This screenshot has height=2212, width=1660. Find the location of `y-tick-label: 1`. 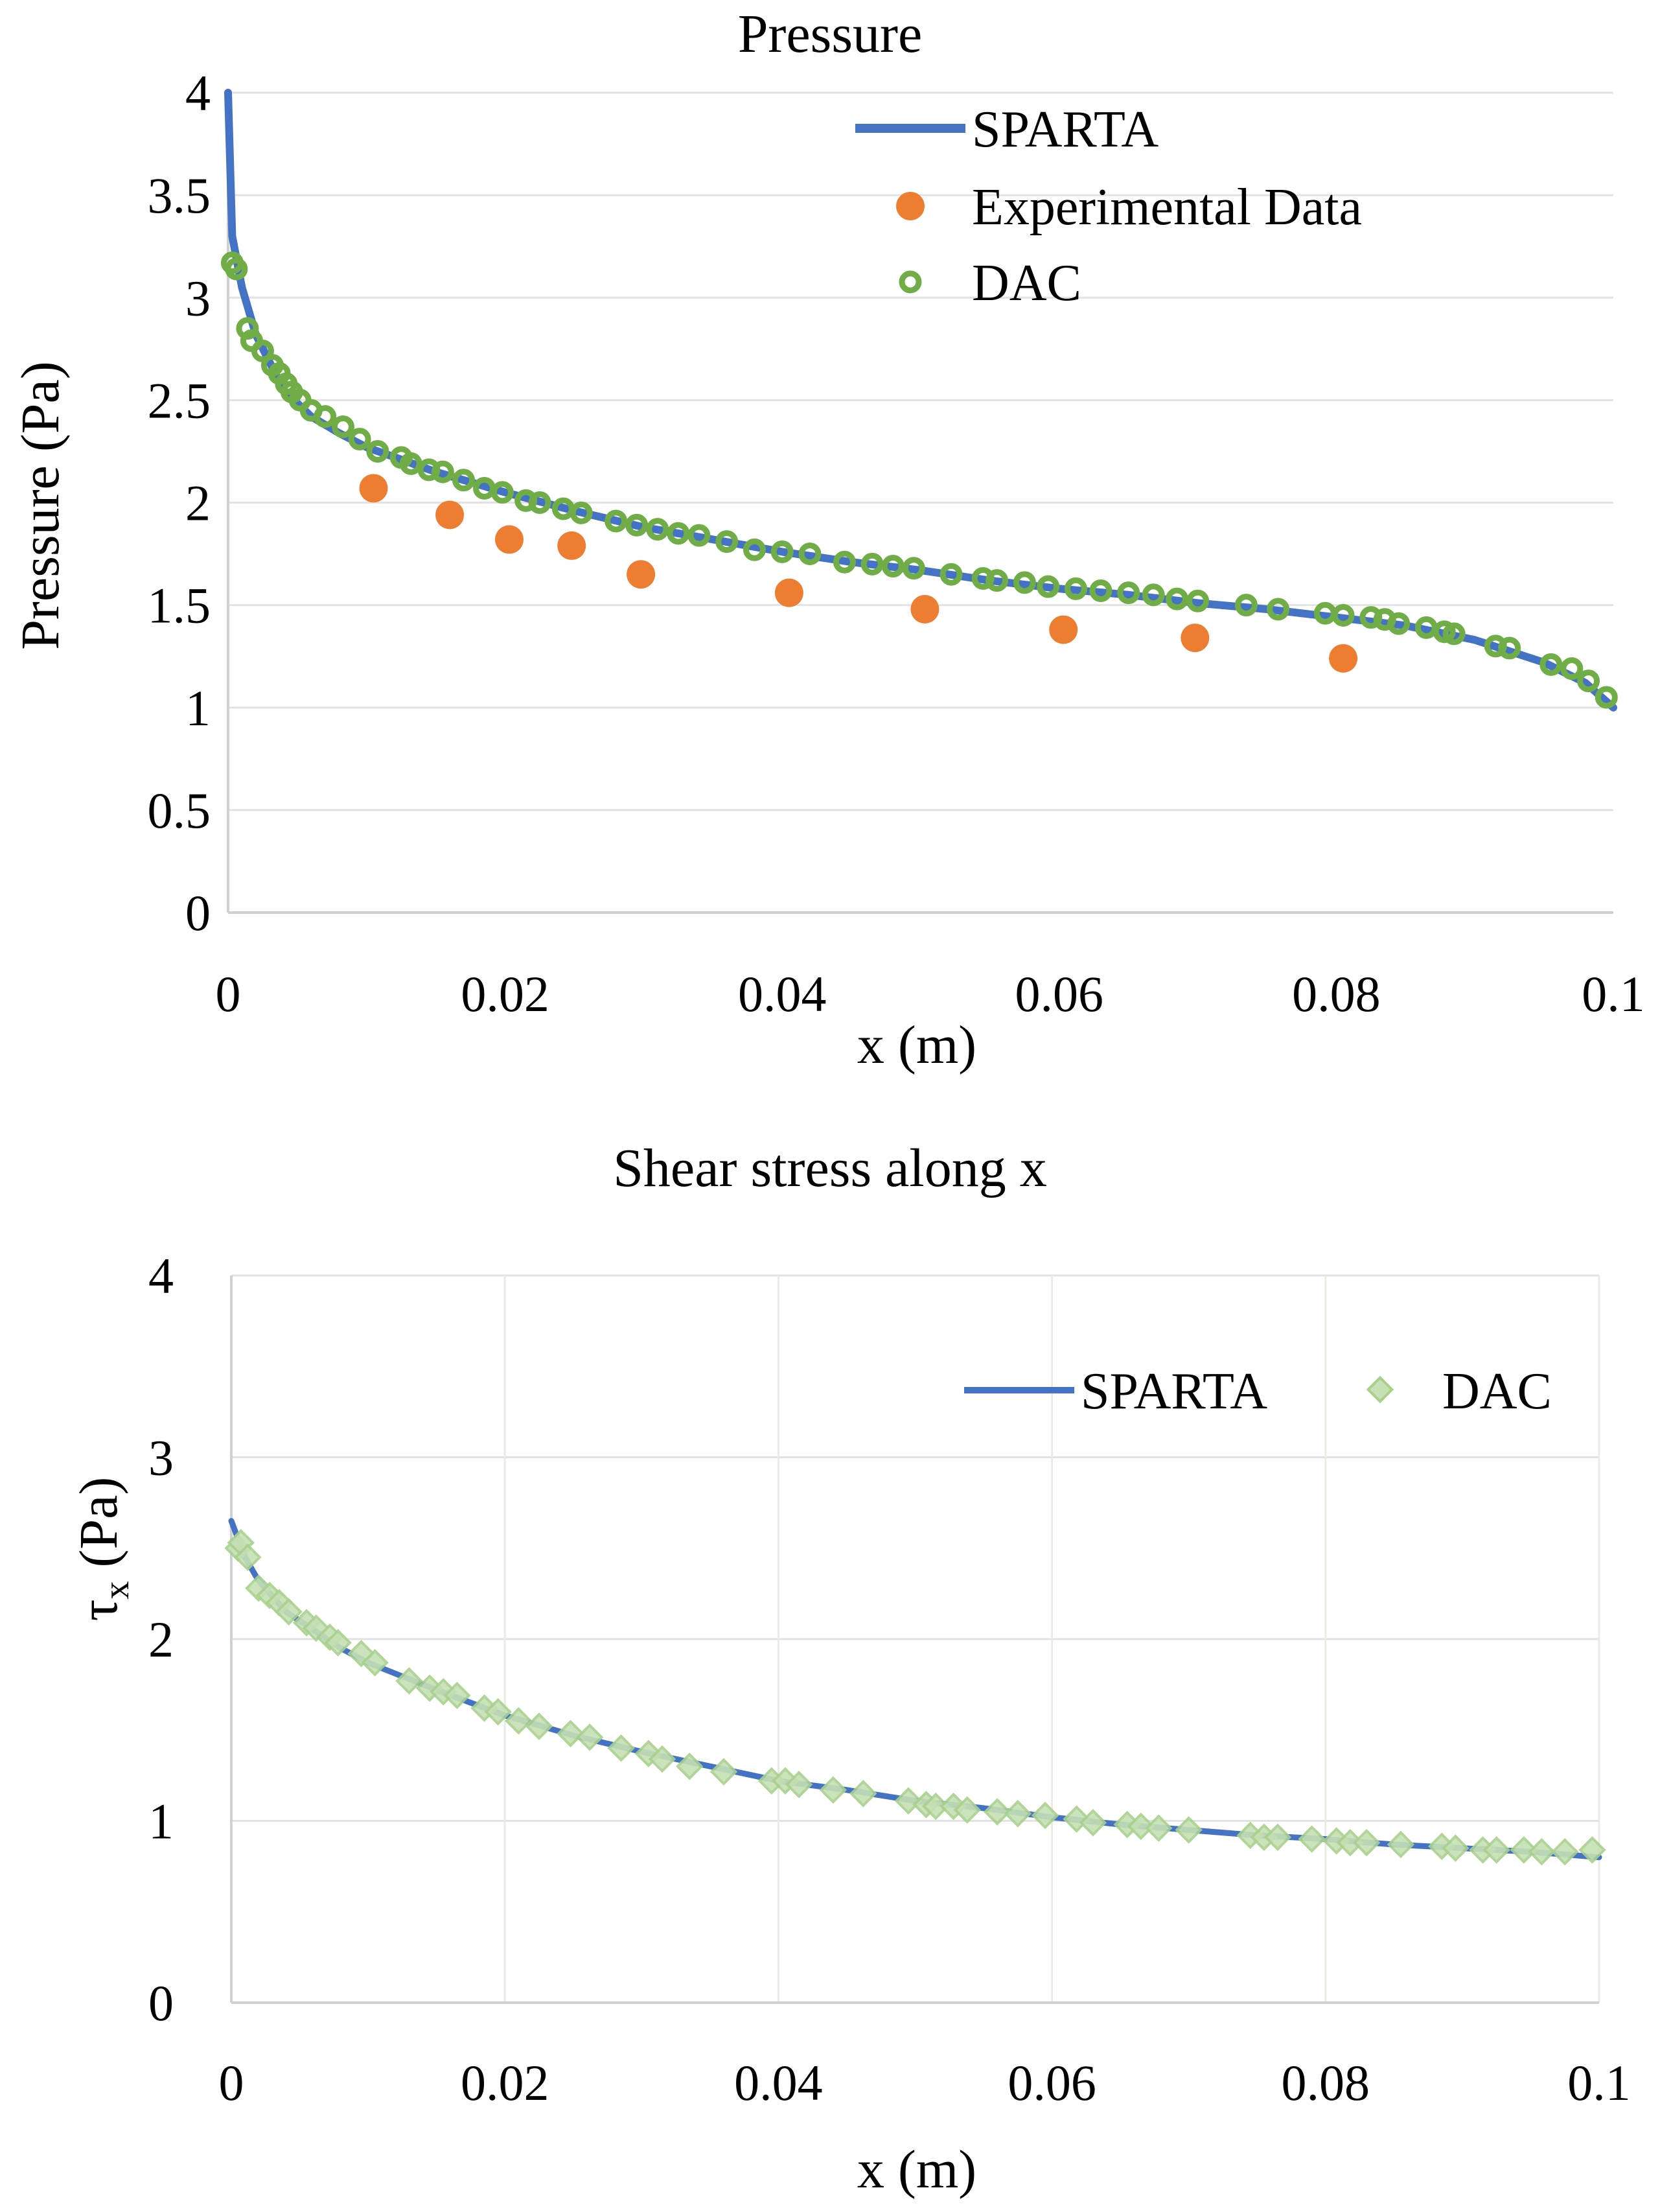

y-tick-label: 1 is located at coordinates (161, 1821).